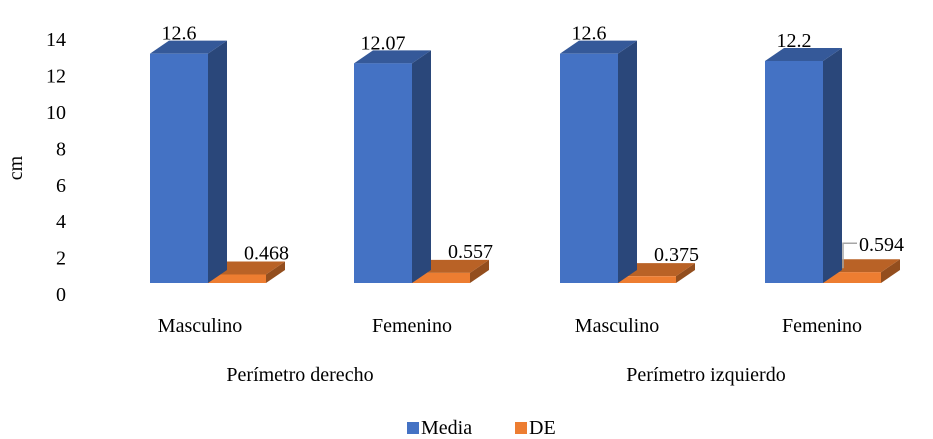  I want to click on x-axis-categories: Masculino Femenino Masculino Femenino, so click(510, 326).